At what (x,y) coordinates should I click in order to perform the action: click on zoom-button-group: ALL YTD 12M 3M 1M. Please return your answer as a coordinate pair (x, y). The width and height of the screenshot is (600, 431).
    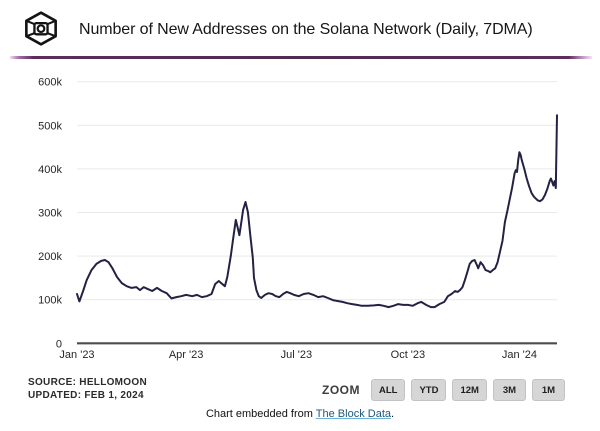
    Looking at the image, I should click on (471, 390).